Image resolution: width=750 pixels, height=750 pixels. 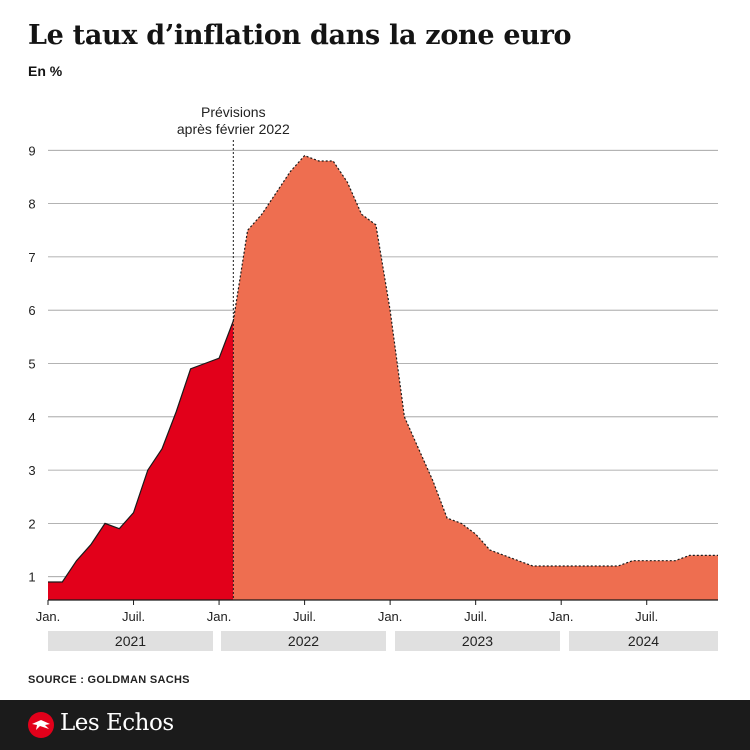 What do you see at coordinates (375, 725) in the screenshot?
I see `footer-bar` at bounding box center [375, 725].